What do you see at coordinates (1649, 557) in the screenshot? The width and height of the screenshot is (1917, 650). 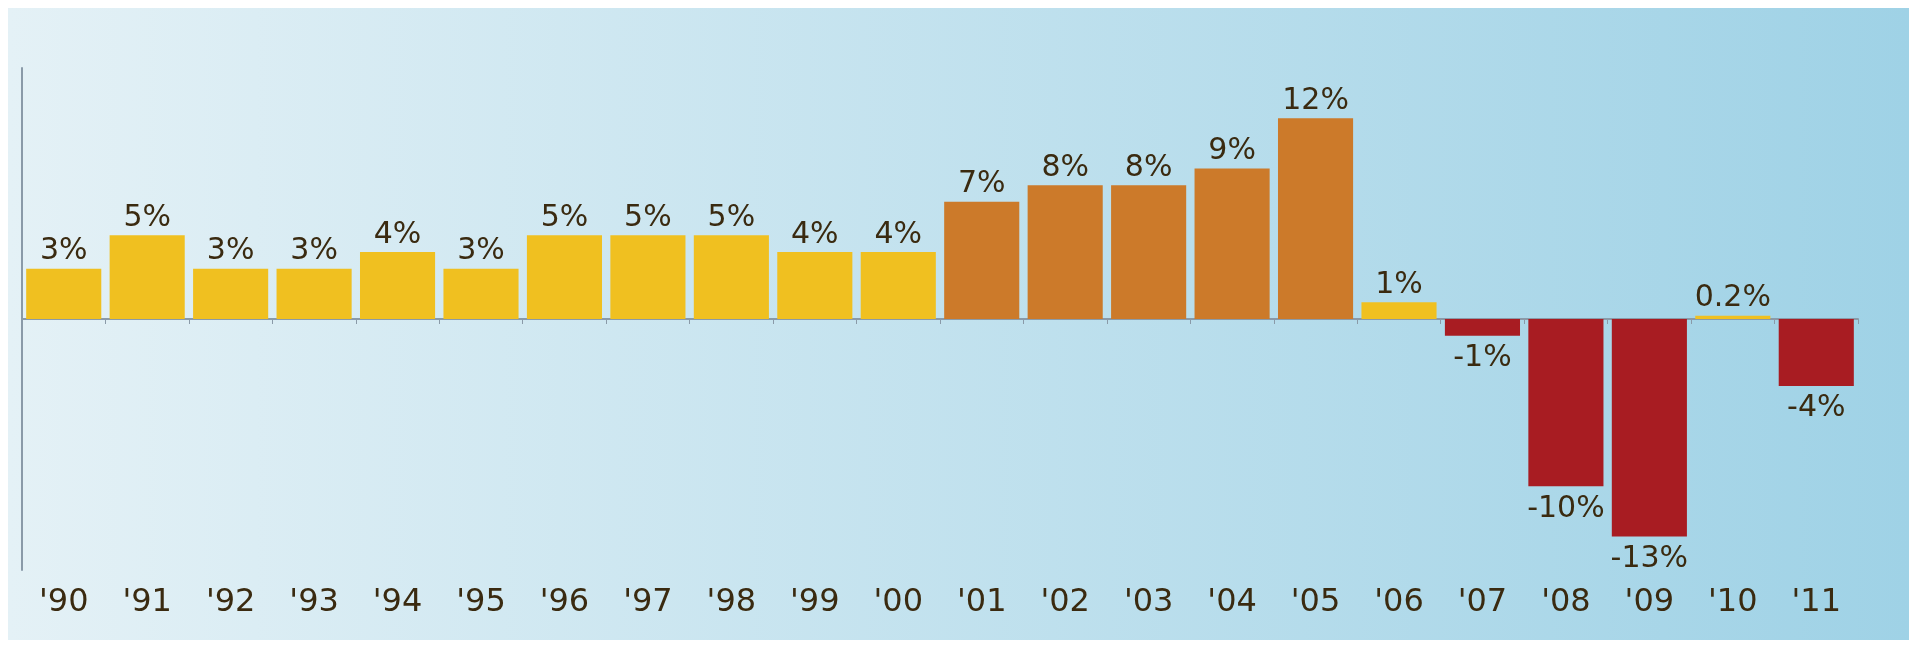 I see `data-label: -13%` at bounding box center [1649, 557].